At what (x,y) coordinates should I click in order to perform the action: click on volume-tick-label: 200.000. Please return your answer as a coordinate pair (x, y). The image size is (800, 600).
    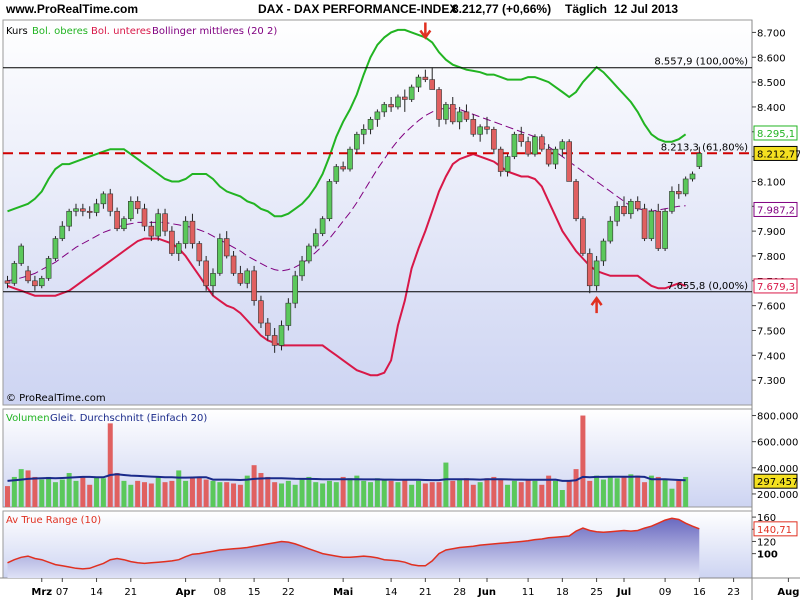
    Looking at the image, I should click on (777, 495).